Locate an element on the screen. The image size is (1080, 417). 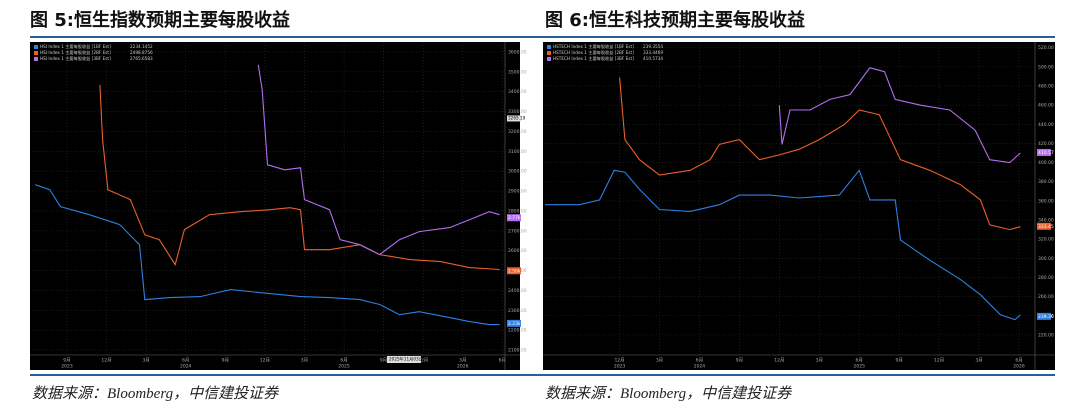
y-tick-label: 2100.00 is located at coordinates (517, 351).